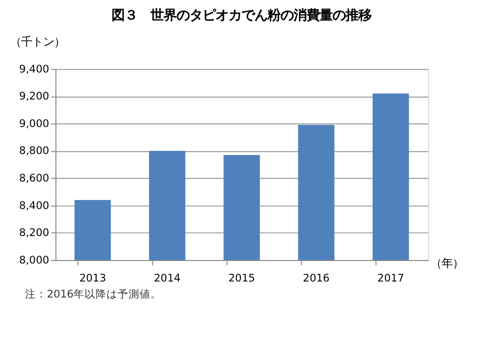  Describe the element at coordinates (34, 96) in the screenshot. I see `y-tick-label: 9,200` at that location.